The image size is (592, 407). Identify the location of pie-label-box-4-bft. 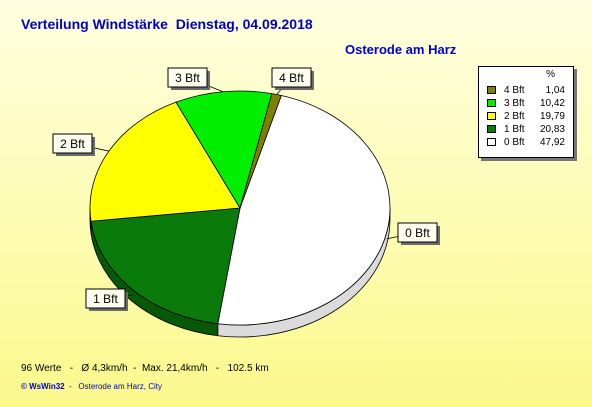
(291, 77).